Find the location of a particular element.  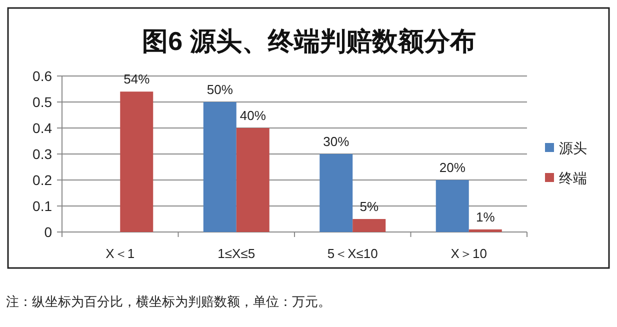

data-label: 1% is located at coordinates (486, 216).